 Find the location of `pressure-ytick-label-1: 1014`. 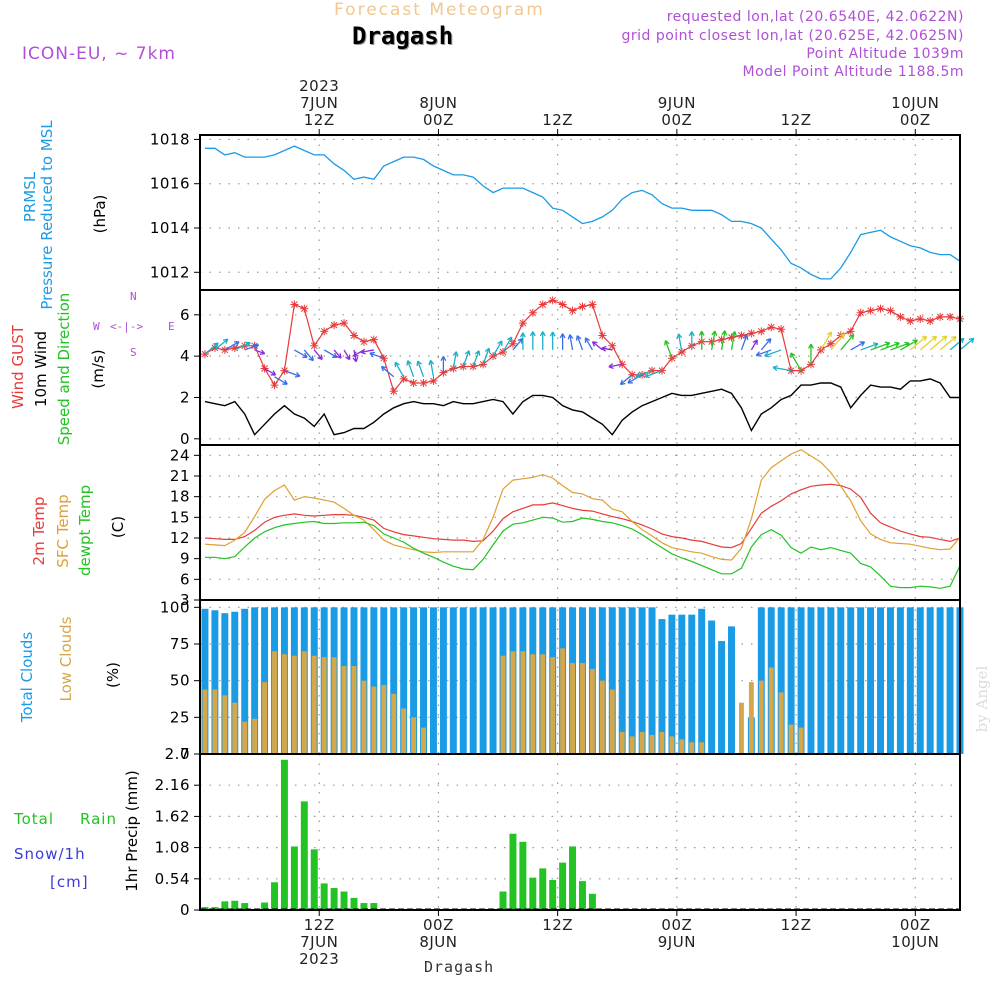

pressure-ytick-label-1: 1014 is located at coordinates (170, 228).